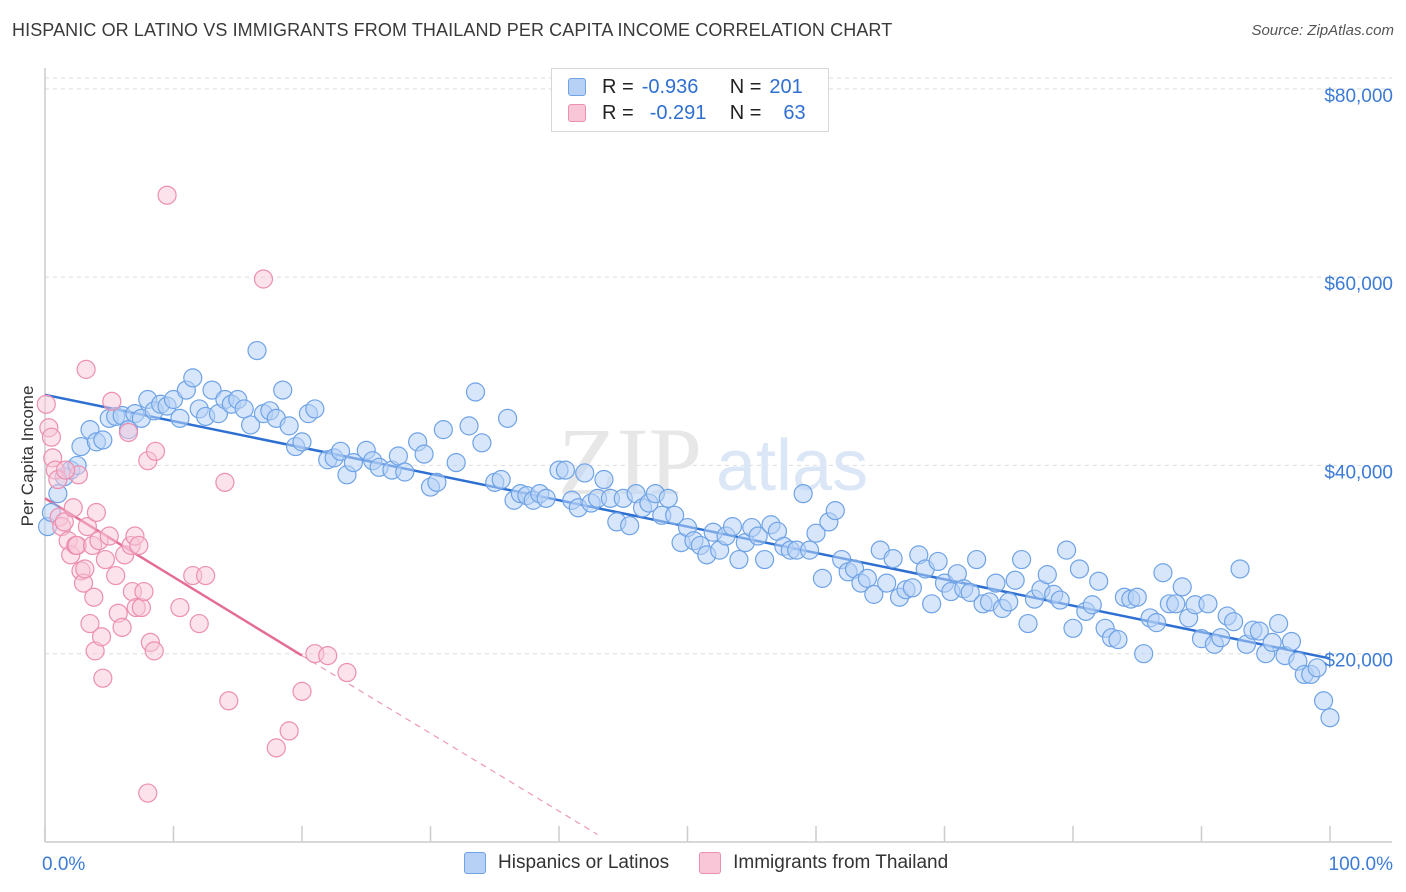 The image size is (1406, 892). I want to click on stats-row-hispanic: R = -0.936 N = 201, so click(685, 87).